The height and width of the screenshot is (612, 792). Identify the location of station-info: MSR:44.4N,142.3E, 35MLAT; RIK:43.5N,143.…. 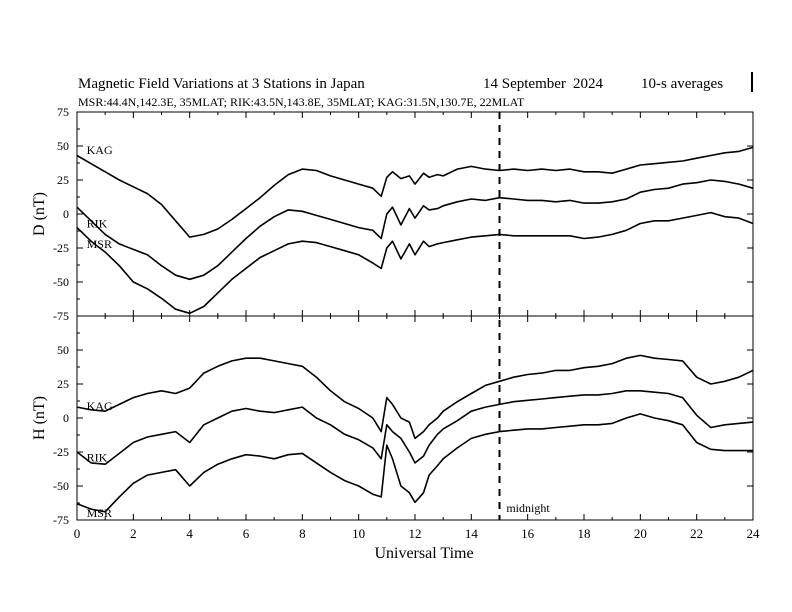
(301, 102).